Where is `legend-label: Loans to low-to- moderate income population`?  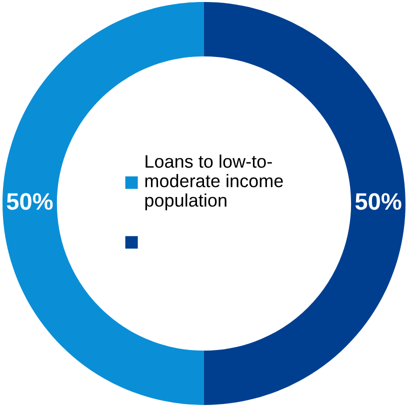
legend-label: Loans to low-to- moderate income population is located at coordinates (214, 182).